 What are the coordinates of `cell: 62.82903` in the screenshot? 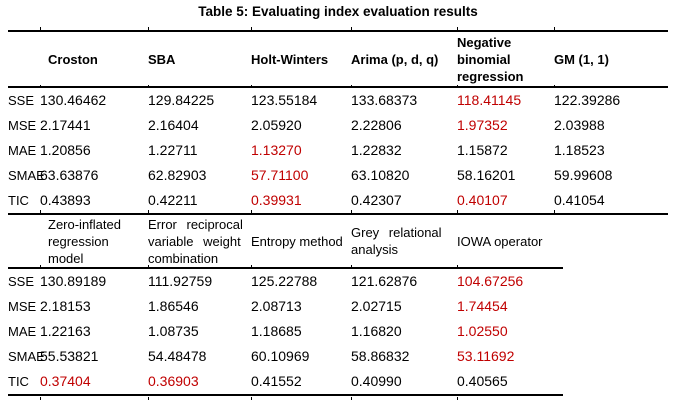 It's located at (177, 175).